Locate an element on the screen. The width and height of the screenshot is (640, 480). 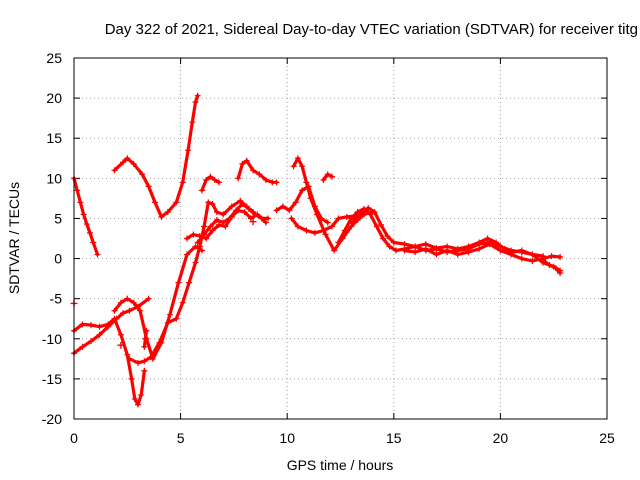
y-axis-label: SDTVAR / TECUs is located at coordinates (14, 238).